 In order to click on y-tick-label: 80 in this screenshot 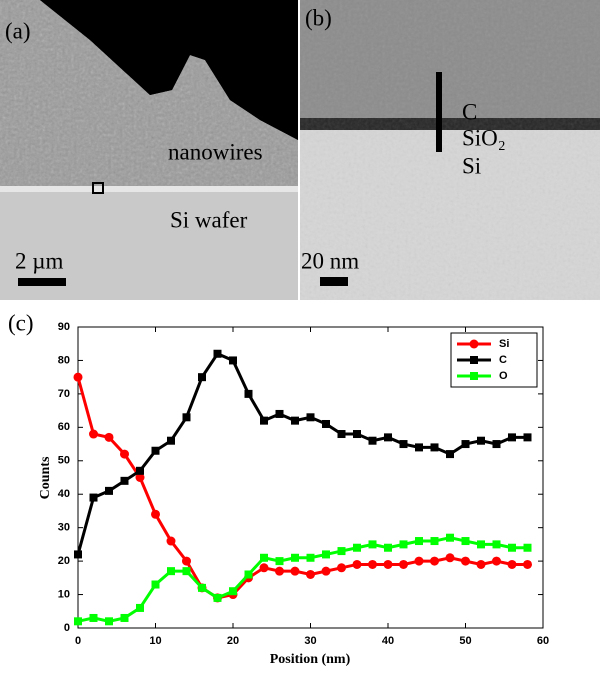, I will do `click(64, 360)`.